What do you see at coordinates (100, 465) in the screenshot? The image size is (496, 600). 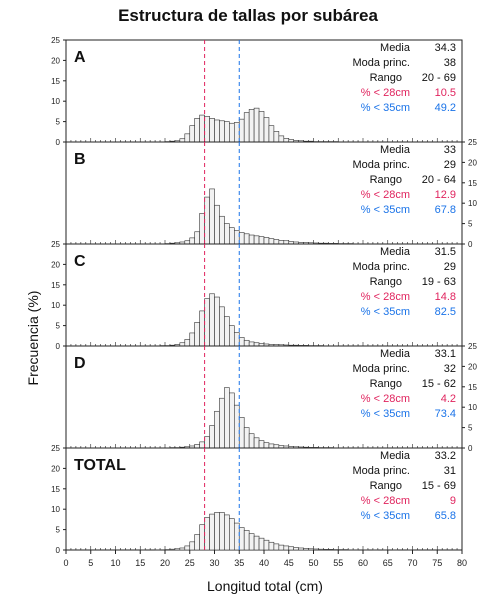 I see `panel-label: TOTAL` at bounding box center [100, 465].